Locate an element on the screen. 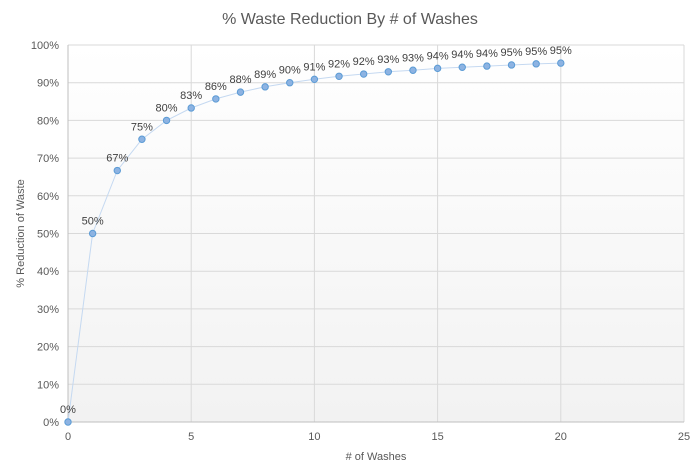 The height and width of the screenshot is (476, 700). data-label: 91% is located at coordinates (314, 67).